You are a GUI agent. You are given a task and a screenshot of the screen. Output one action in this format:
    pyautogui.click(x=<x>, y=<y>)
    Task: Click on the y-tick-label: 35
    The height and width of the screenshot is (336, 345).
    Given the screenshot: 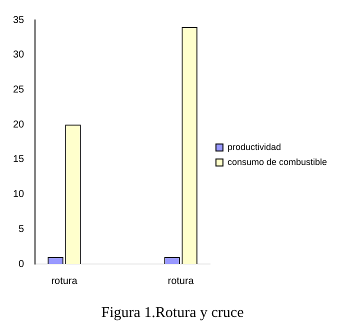 What is the action you would take?
    pyautogui.click(x=19, y=20)
    